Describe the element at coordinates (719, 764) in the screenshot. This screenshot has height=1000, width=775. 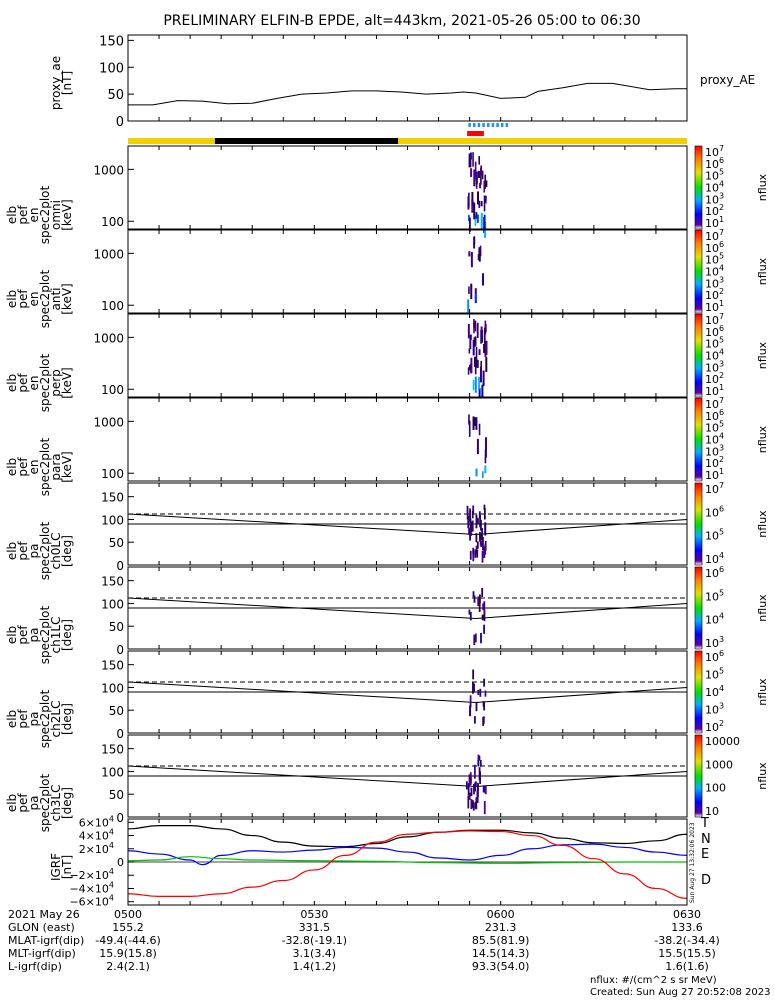
I see `colorbar-tick: 1000` at that location.